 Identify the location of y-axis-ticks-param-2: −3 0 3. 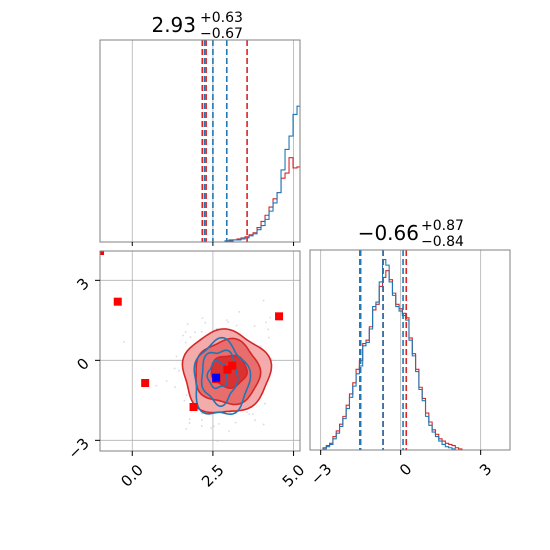
(82, 368).